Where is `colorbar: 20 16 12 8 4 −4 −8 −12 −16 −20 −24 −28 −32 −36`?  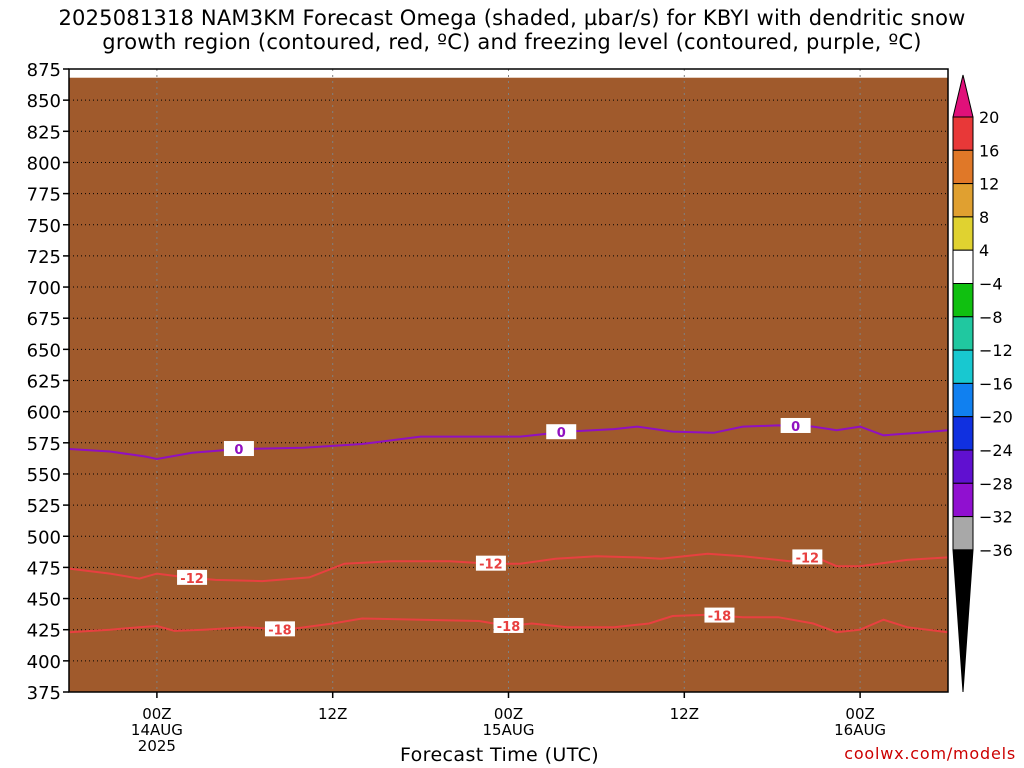 colorbar: 20 16 12 8 4 −4 −8 −12 −16 −20 −24 −28 −32 −36 is located at coordinates (982, 383).